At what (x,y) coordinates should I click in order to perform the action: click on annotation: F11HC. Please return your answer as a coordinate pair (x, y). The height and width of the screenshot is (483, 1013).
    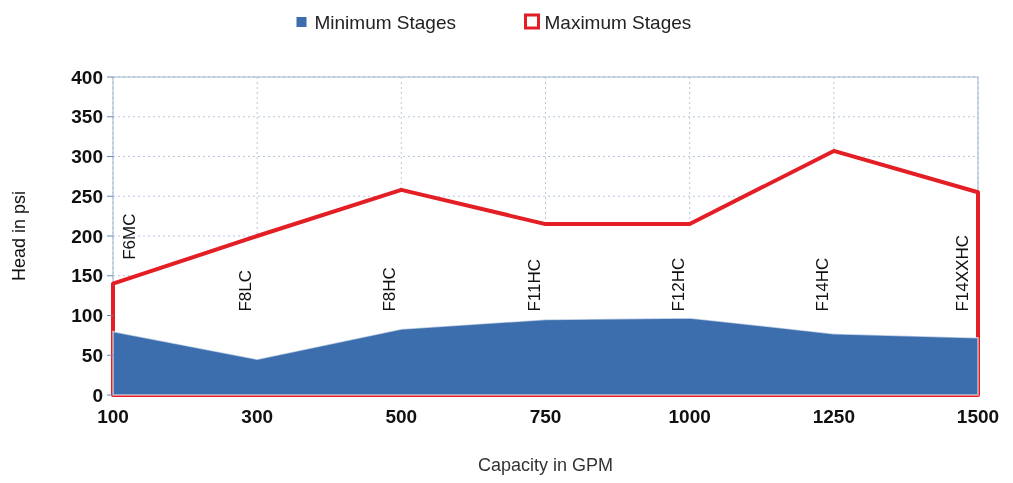
    Looking at the image, I should click on (534, 285).